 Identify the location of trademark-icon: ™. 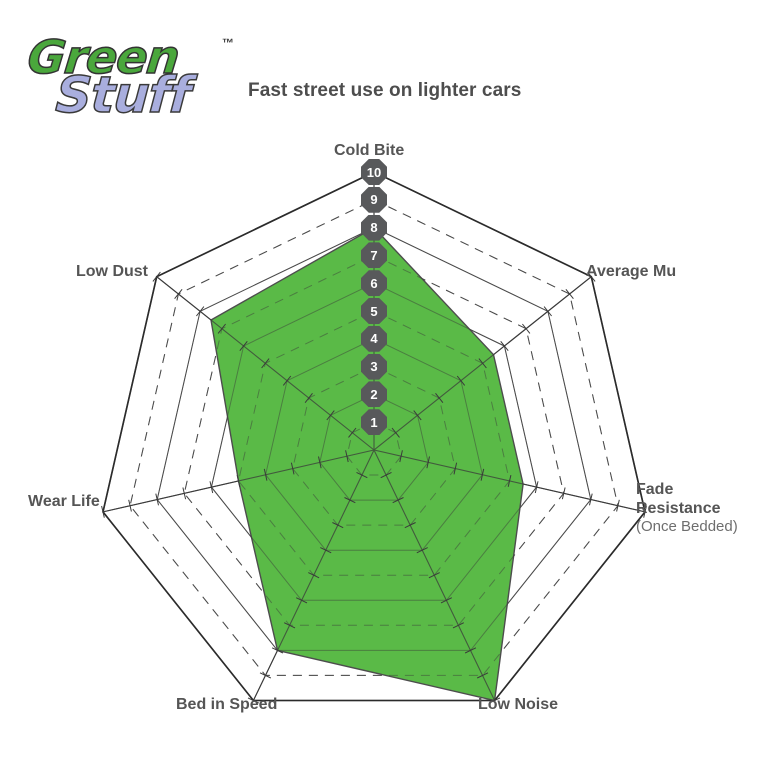
(228, 43).